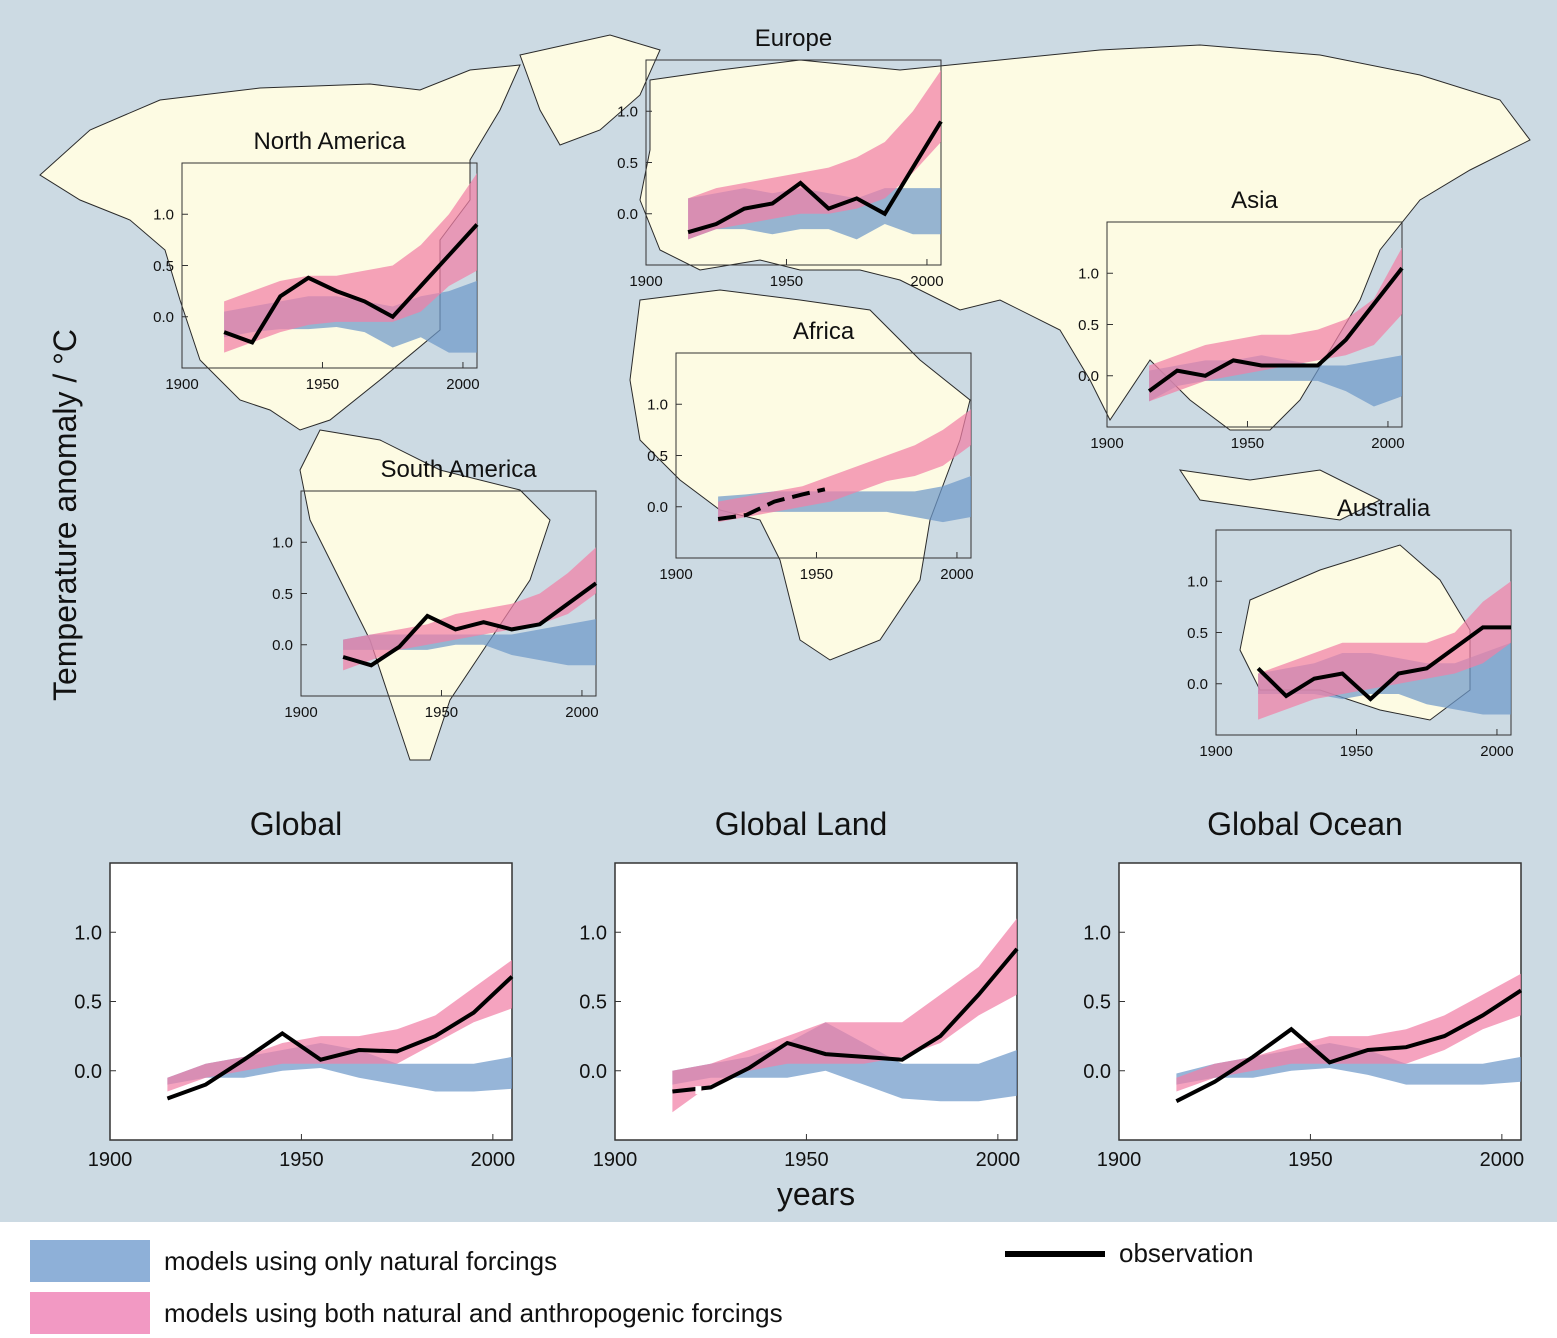 This screenshot has height=1338, width=1557. I want to click on x-axis-label: years, so click(816, 1194).